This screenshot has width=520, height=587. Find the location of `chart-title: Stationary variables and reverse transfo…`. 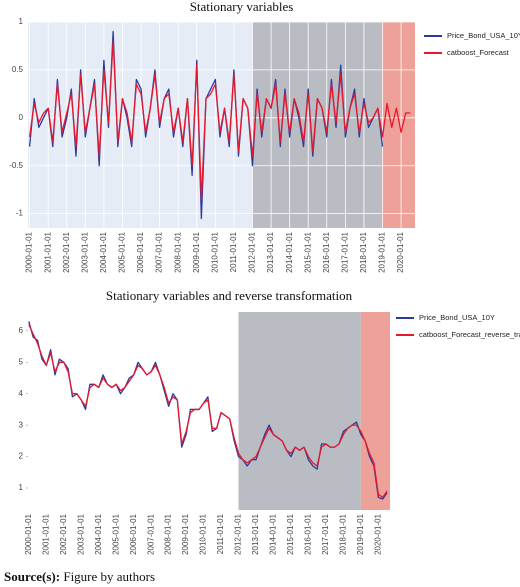

chart-title: Stationary variables and reverse transfo… is located at coordinates (229, 295).